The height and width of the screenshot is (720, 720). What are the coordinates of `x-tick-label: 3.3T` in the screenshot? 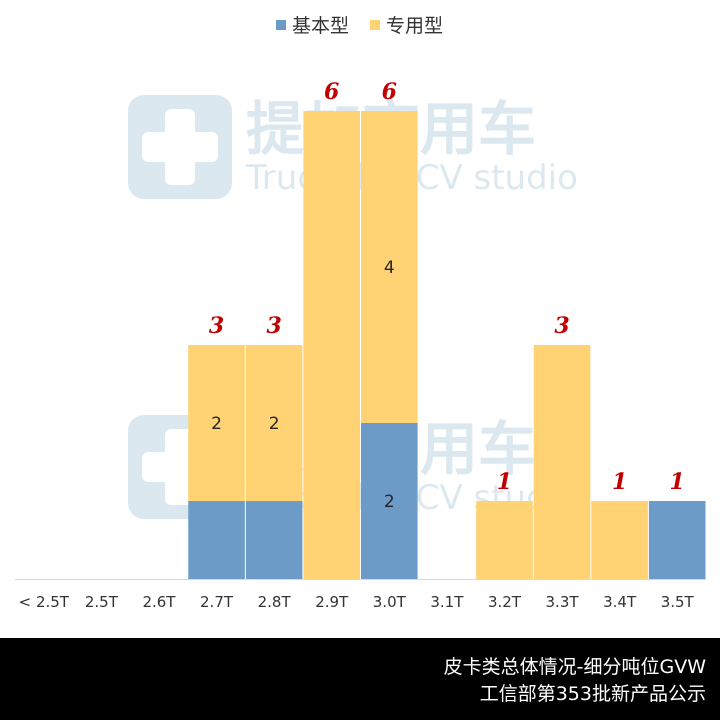 It's located at (563, 602).